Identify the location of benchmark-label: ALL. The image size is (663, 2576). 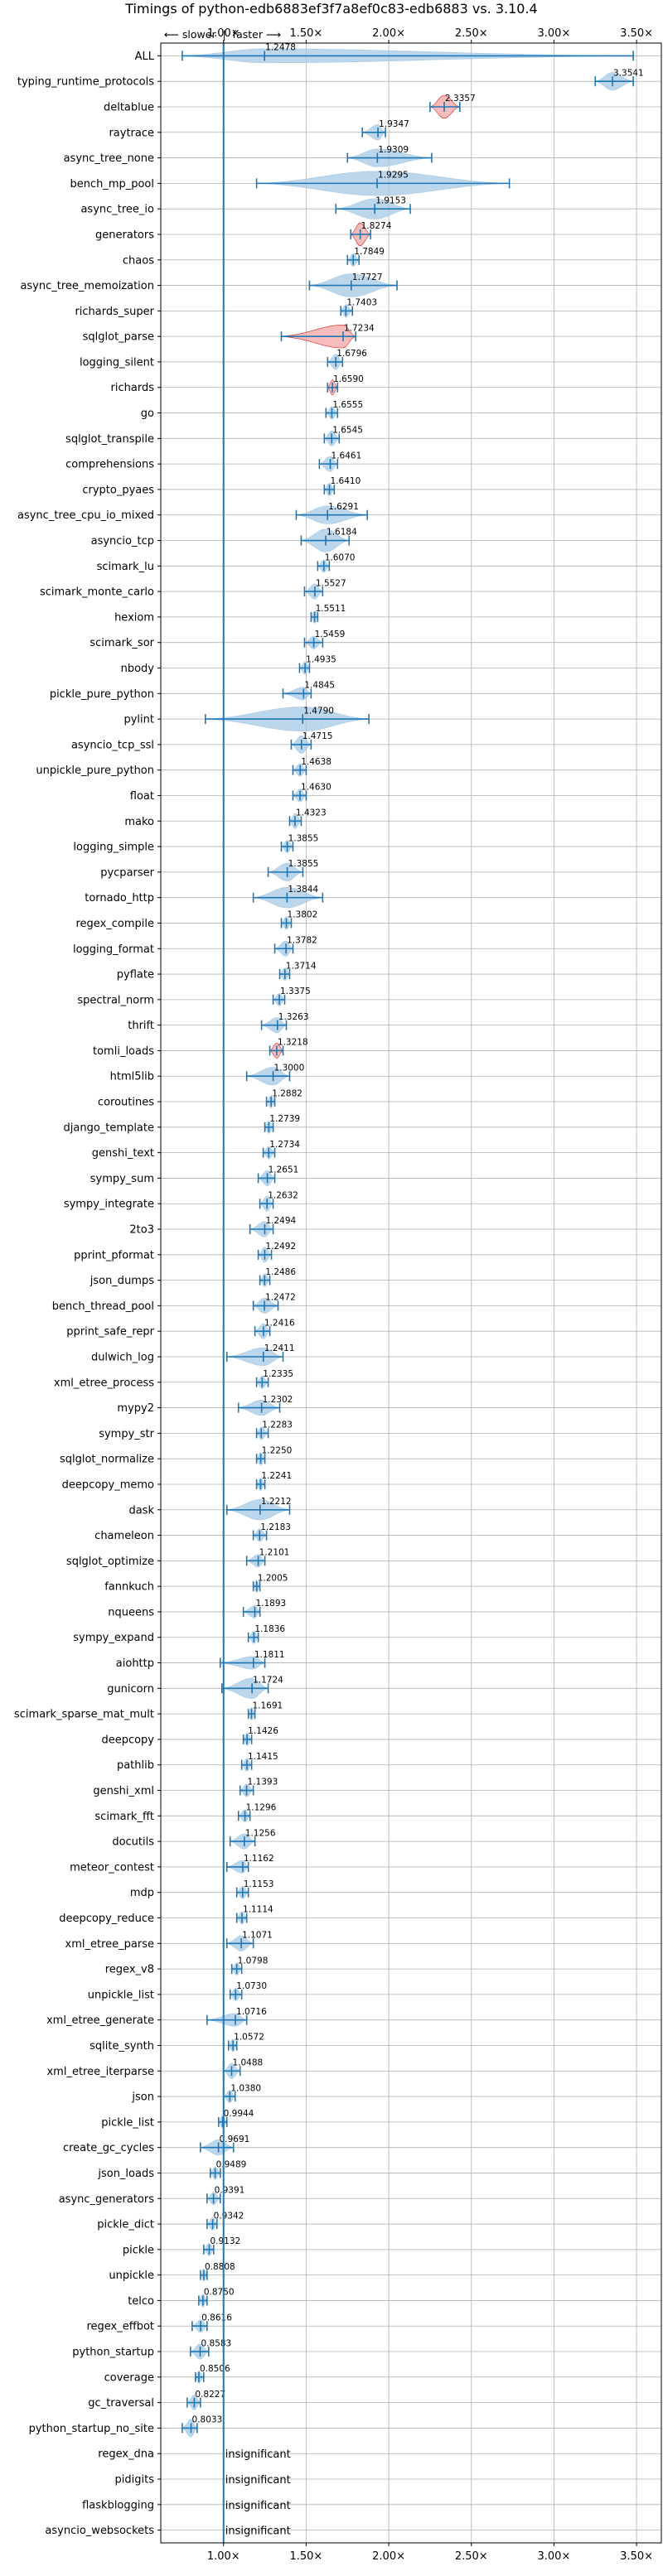
(145, 57).